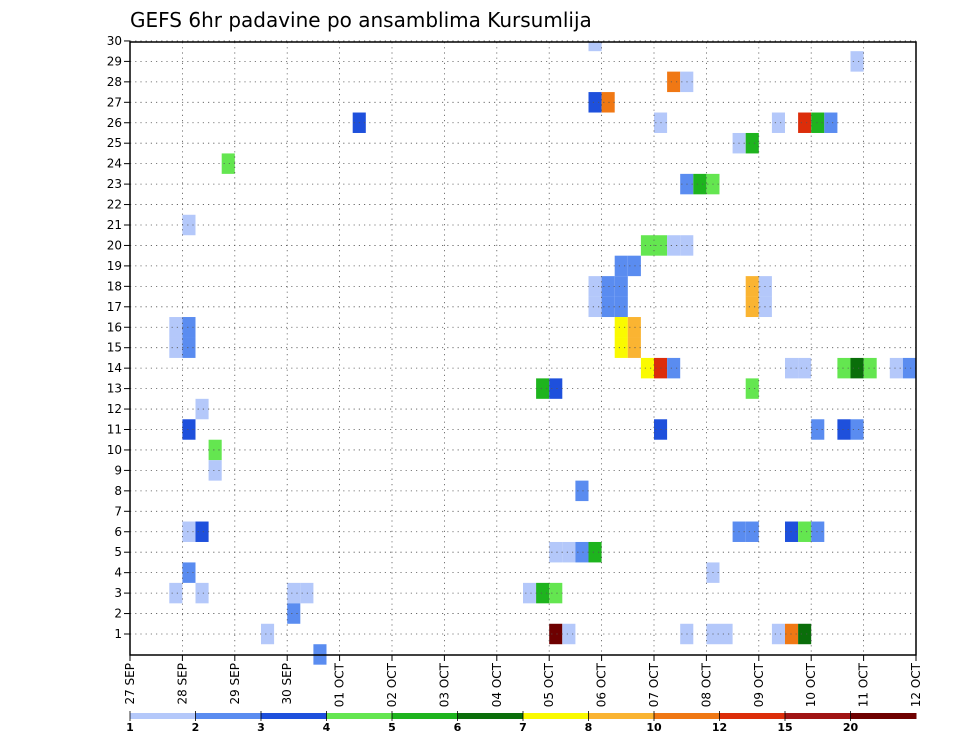 This screenshot has height=742, width=960. What do you see at coordinates (114, 409) in the screenshot?
I see `y-tick-label: 12` at bounding box center [114, 409].